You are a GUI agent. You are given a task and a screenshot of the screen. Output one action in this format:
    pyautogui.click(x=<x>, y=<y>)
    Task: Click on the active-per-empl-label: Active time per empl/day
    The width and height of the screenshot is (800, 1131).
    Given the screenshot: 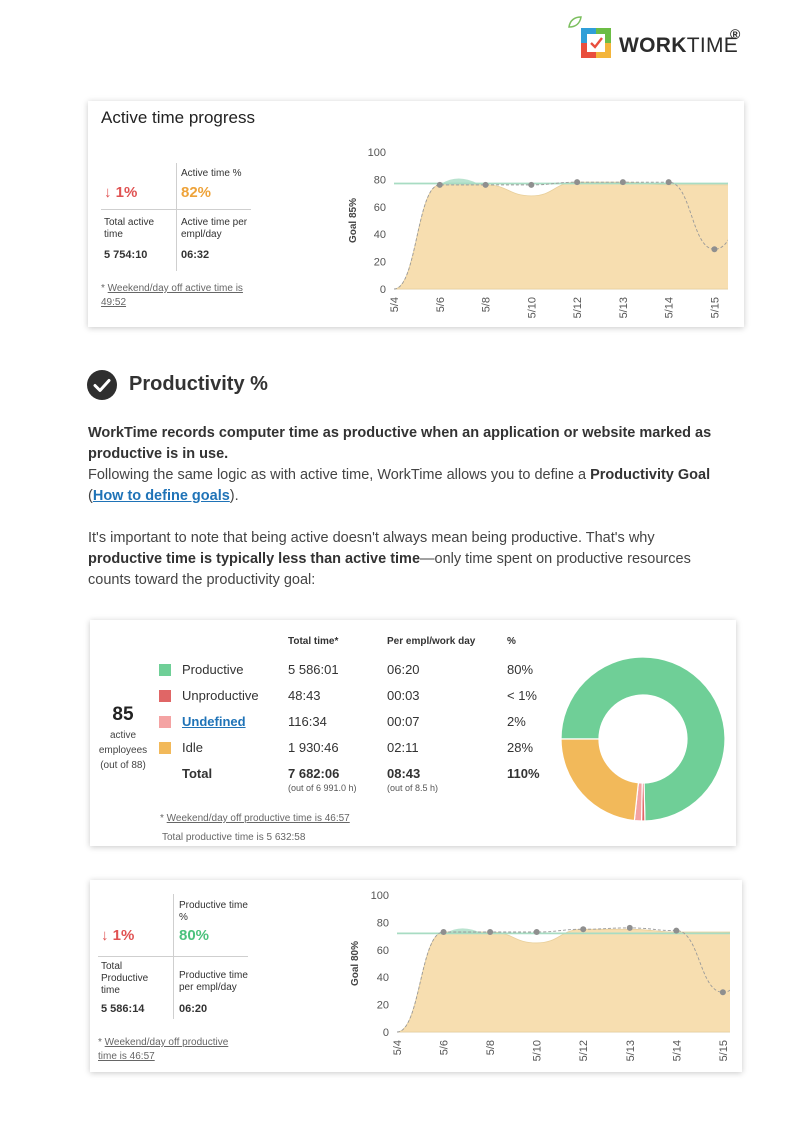 What is the action you would take?
    pyautogui.click(x=214, y=228)
    